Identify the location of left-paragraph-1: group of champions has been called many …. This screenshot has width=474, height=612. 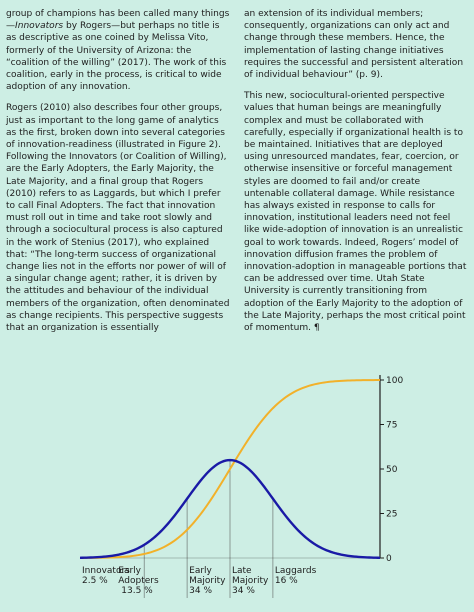
(118, 50).